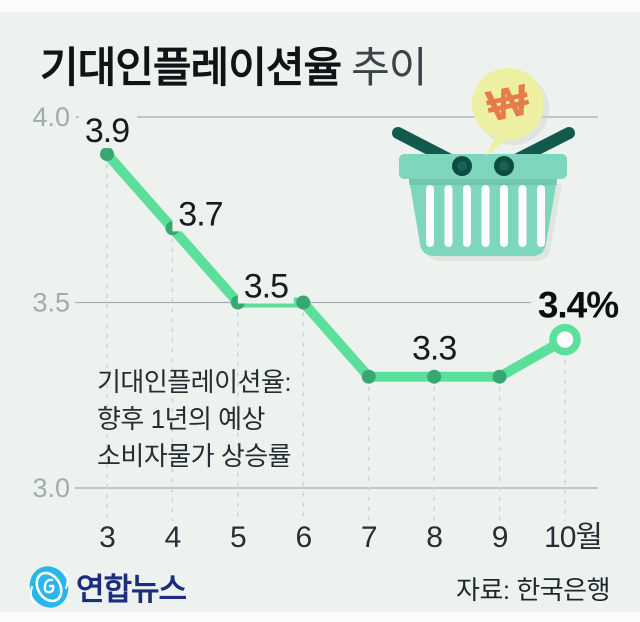 The height and width of the screenshot is (622, 640). I want to click on data-point-latest, so click(565, 339).